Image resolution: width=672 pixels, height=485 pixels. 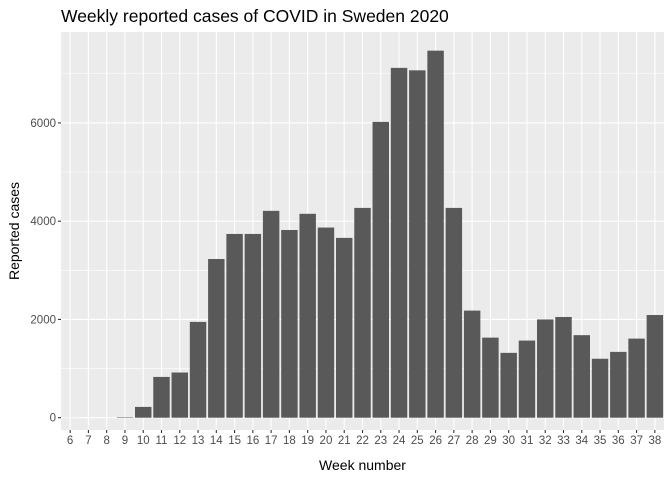 I want to click on x-tick-label: 25, so click(x=417, y=441).